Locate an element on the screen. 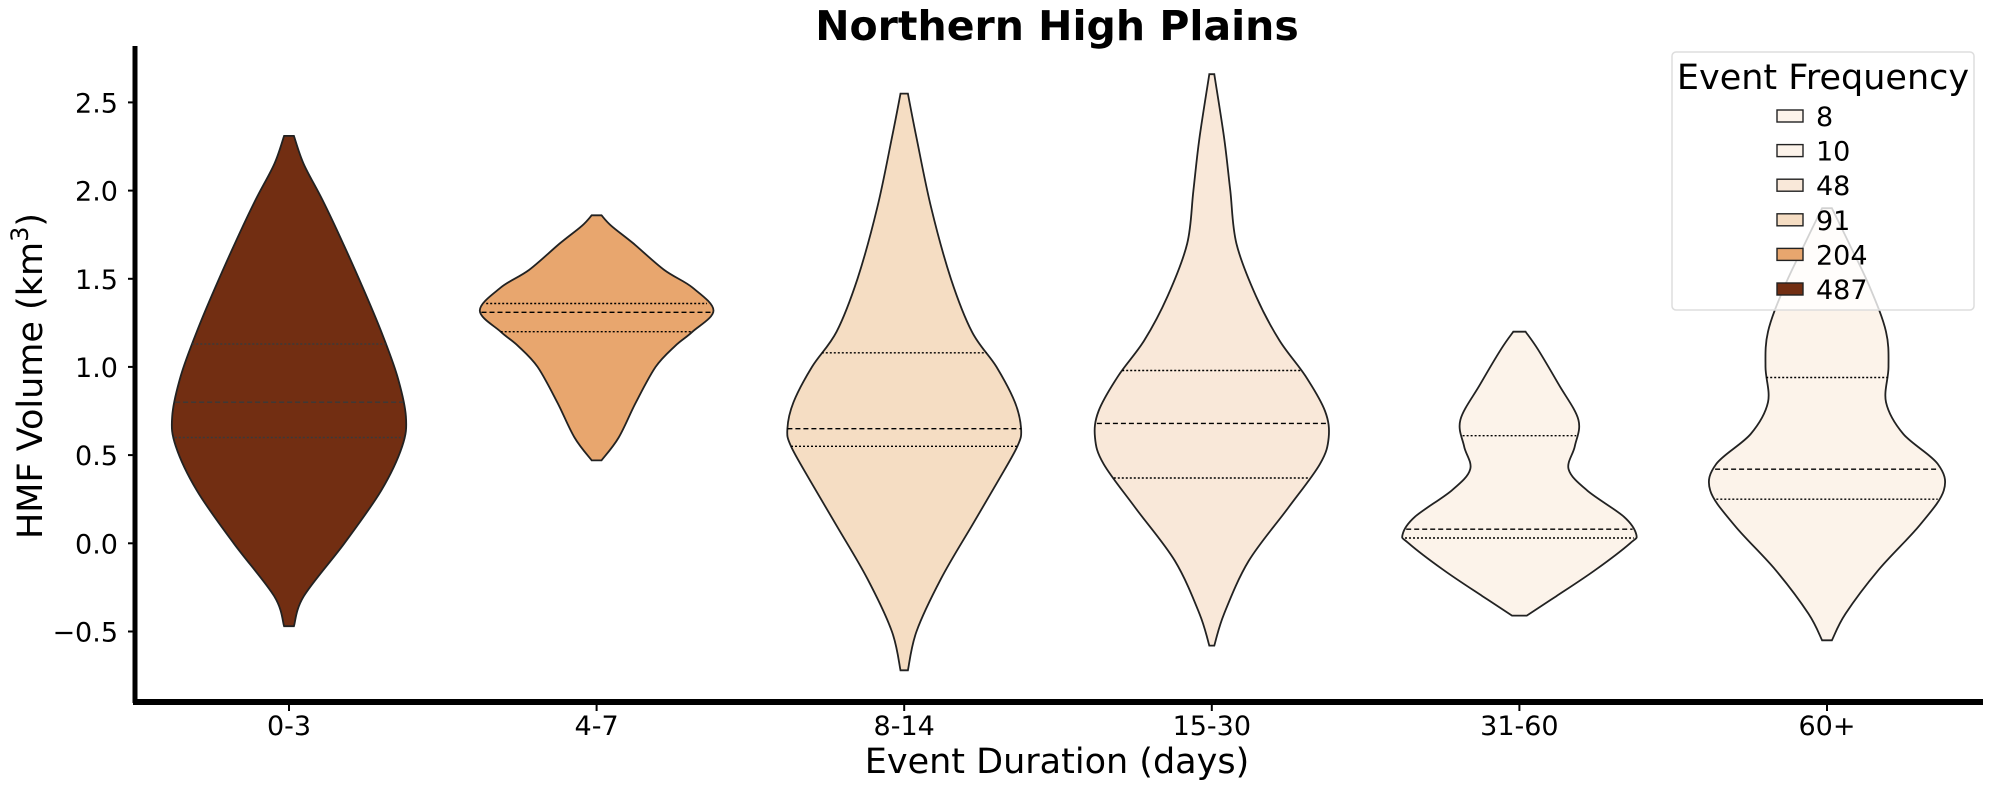 This screenshot has height=789, width=1990. y-tick-label: −0.5 is located at coordinates (85, 633).